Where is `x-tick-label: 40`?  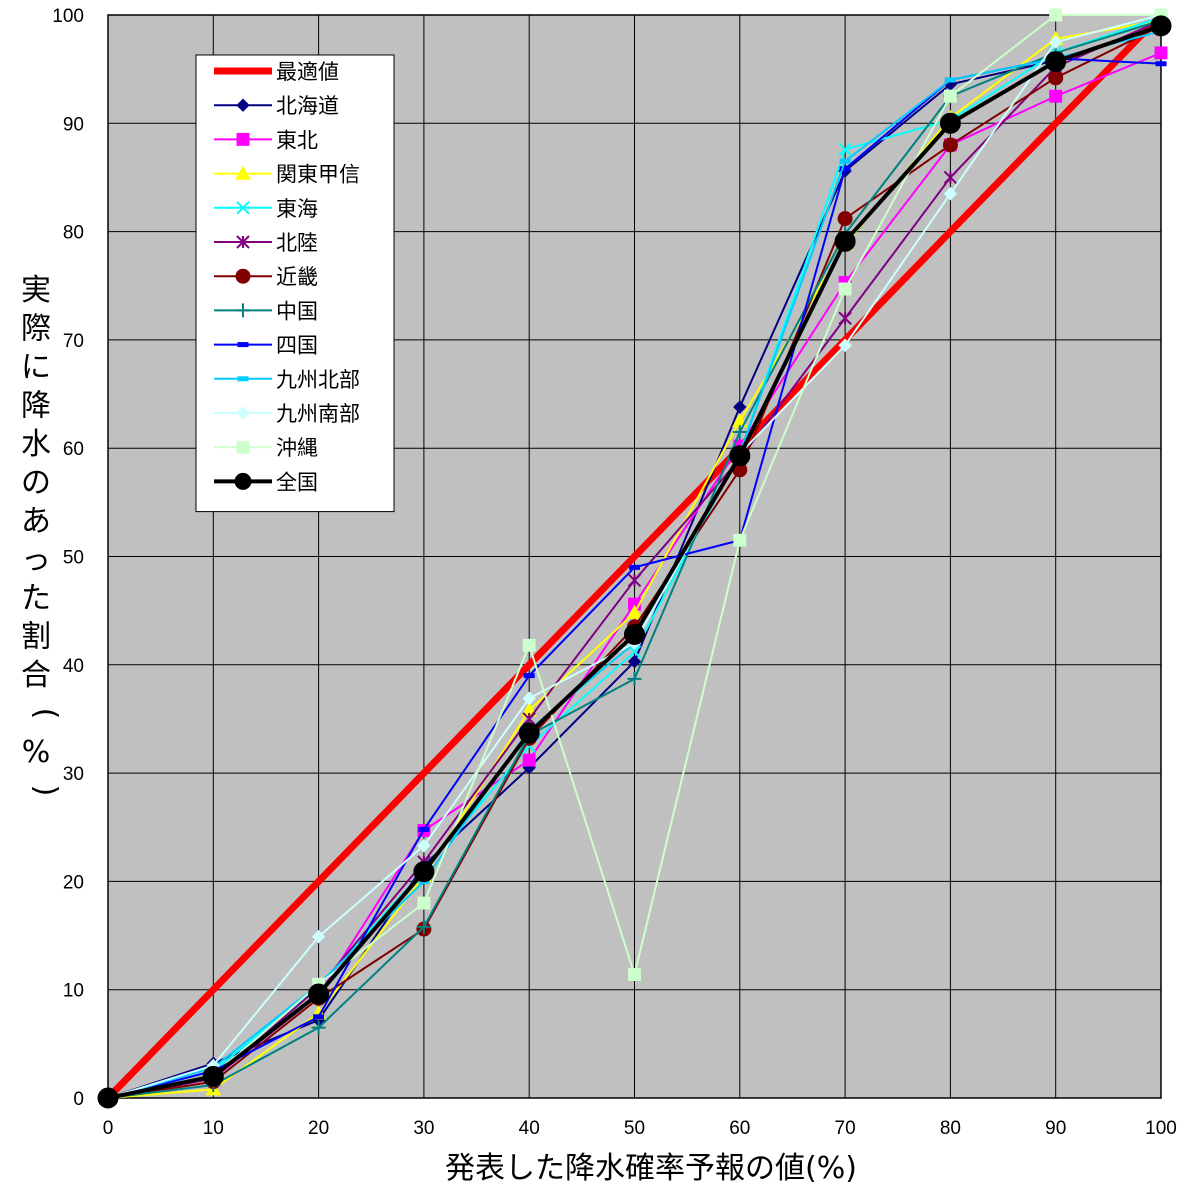
x-tick-label: 40 is located at coordinates (529, 1128).